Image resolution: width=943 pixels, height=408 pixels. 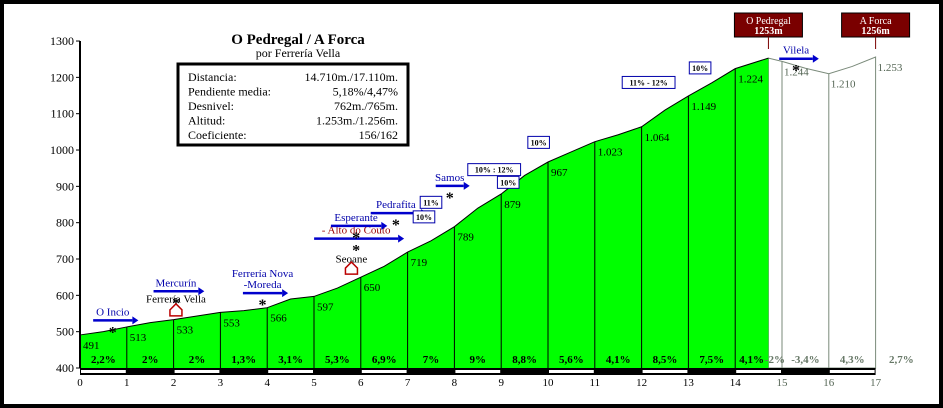 What do you see at coordinates (62, 77) in the screenshot?
I see `y-tick-label: 1200` at bounding box center [62, 77].